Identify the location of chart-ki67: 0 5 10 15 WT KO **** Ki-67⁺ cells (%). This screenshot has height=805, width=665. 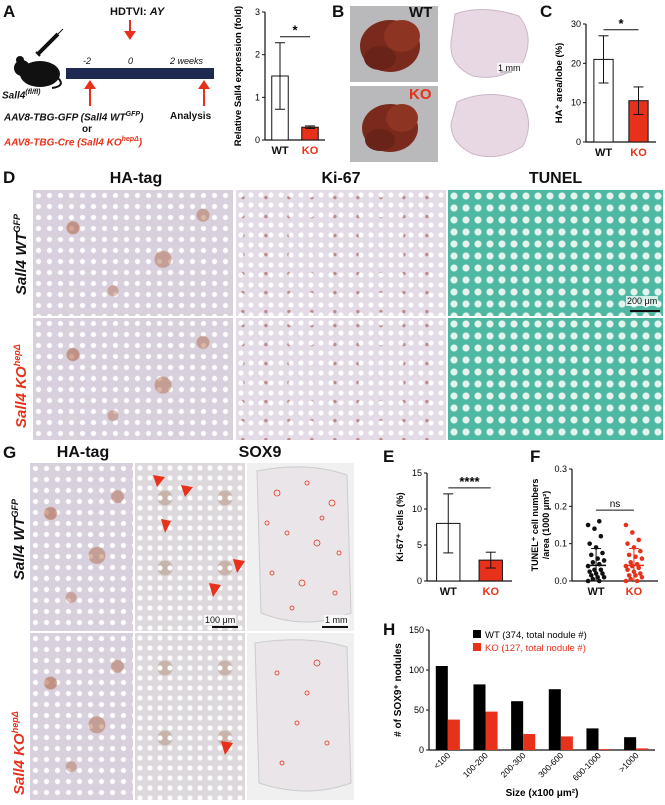
(453, 533).